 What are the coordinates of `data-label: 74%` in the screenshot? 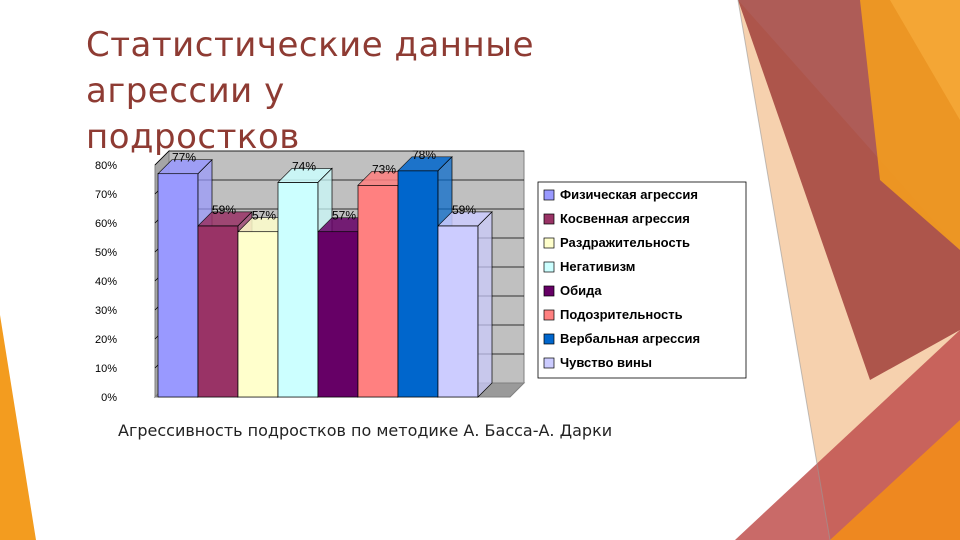 It's located at (304, 166).